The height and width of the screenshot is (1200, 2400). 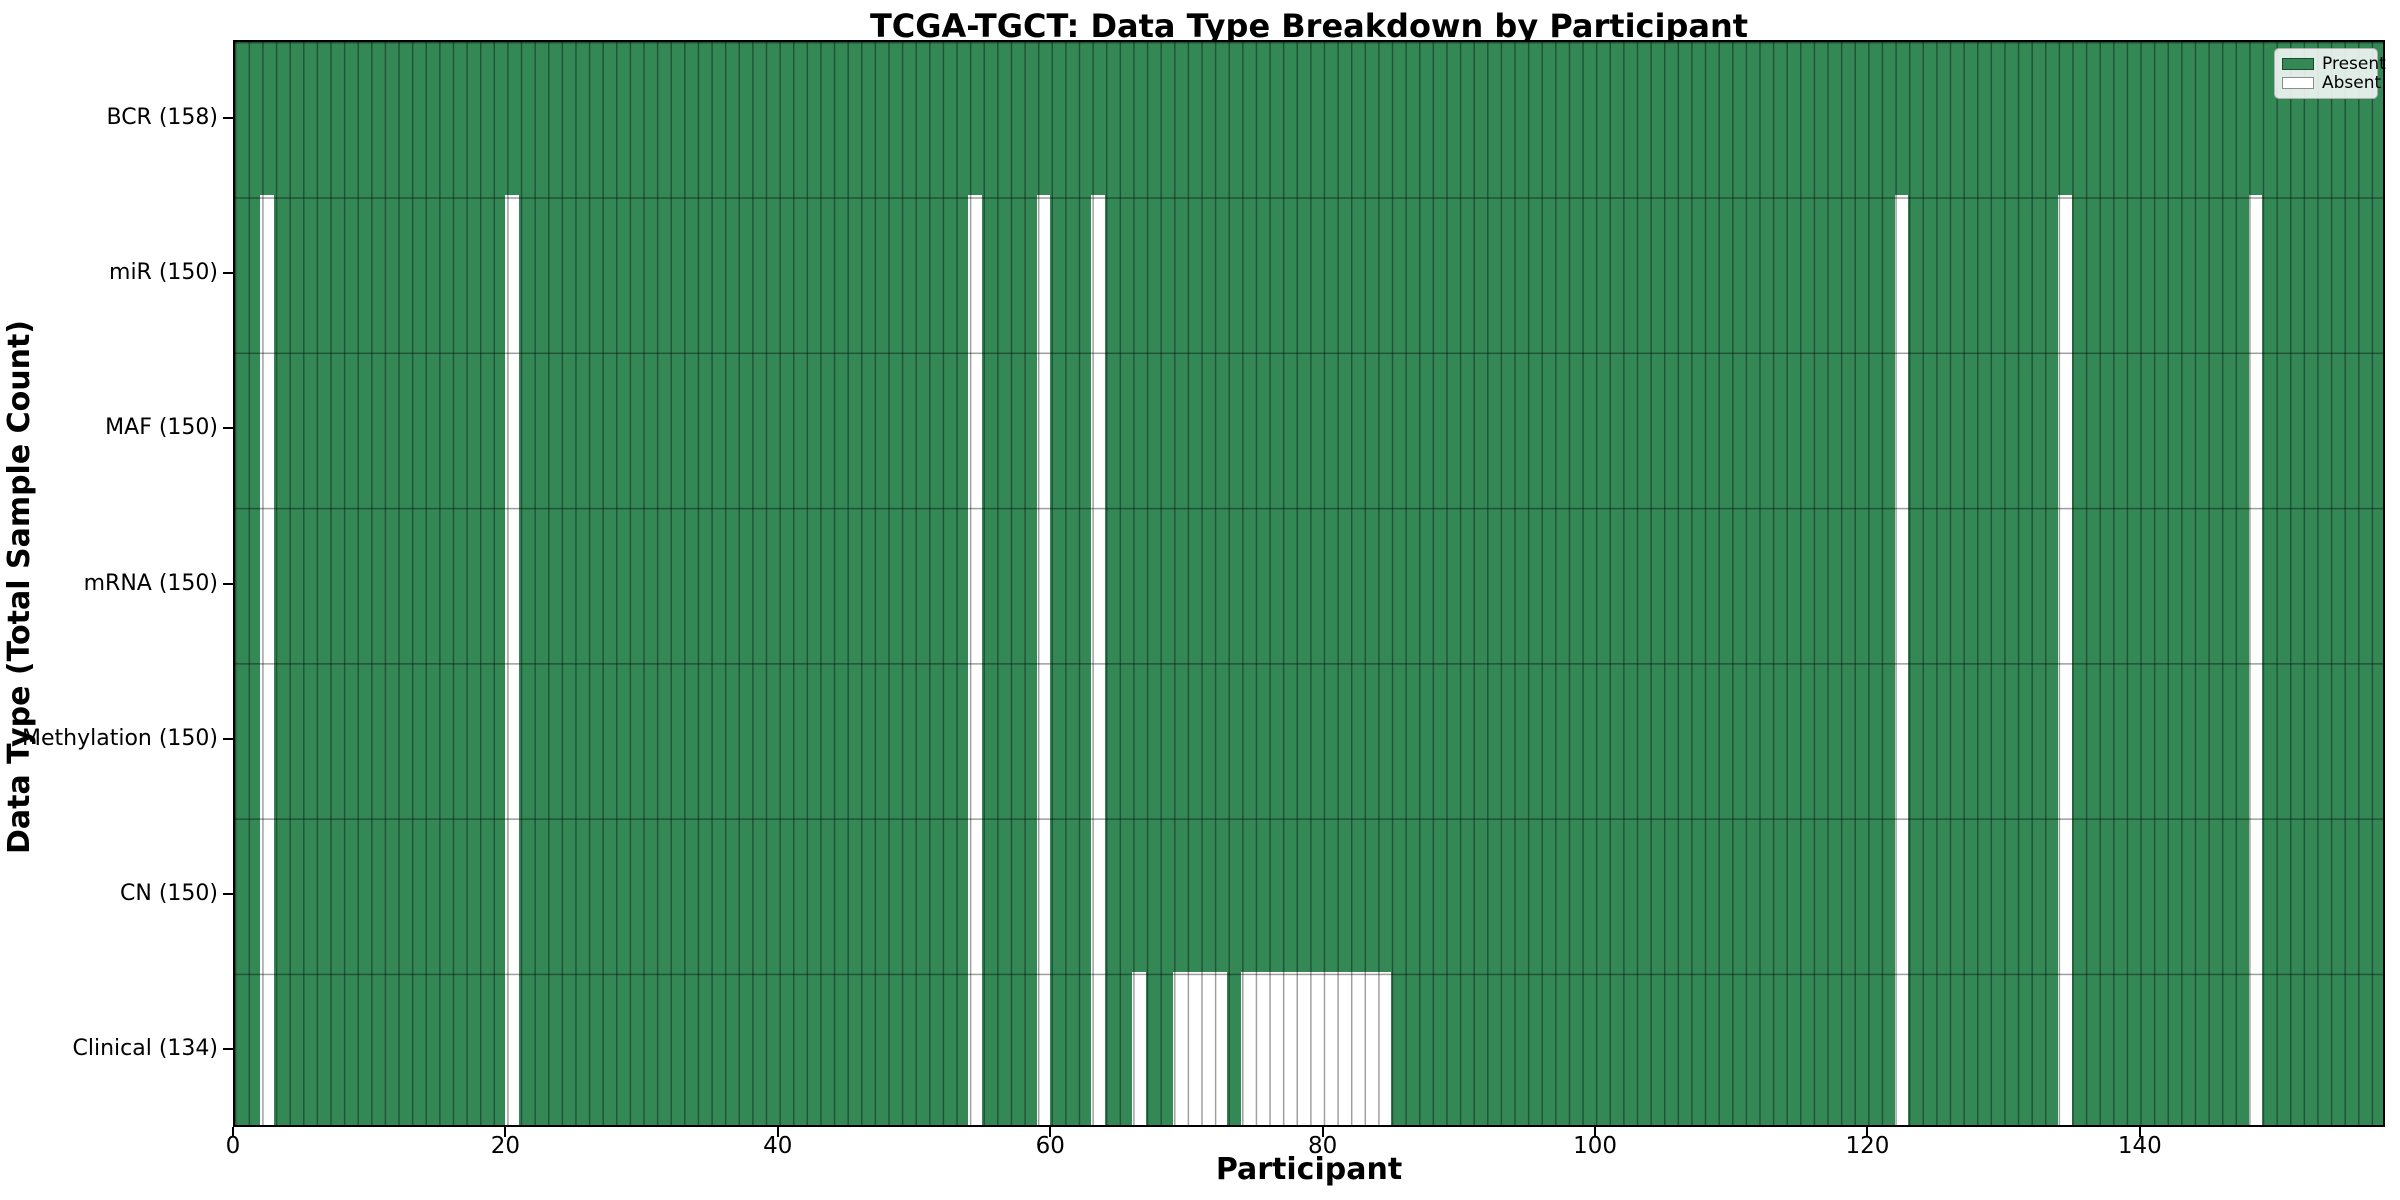 What do you see at coordinates (505, 1146) in the screenshot?
I see `x-tick-label: 20` at bounding box center [505, 1146].